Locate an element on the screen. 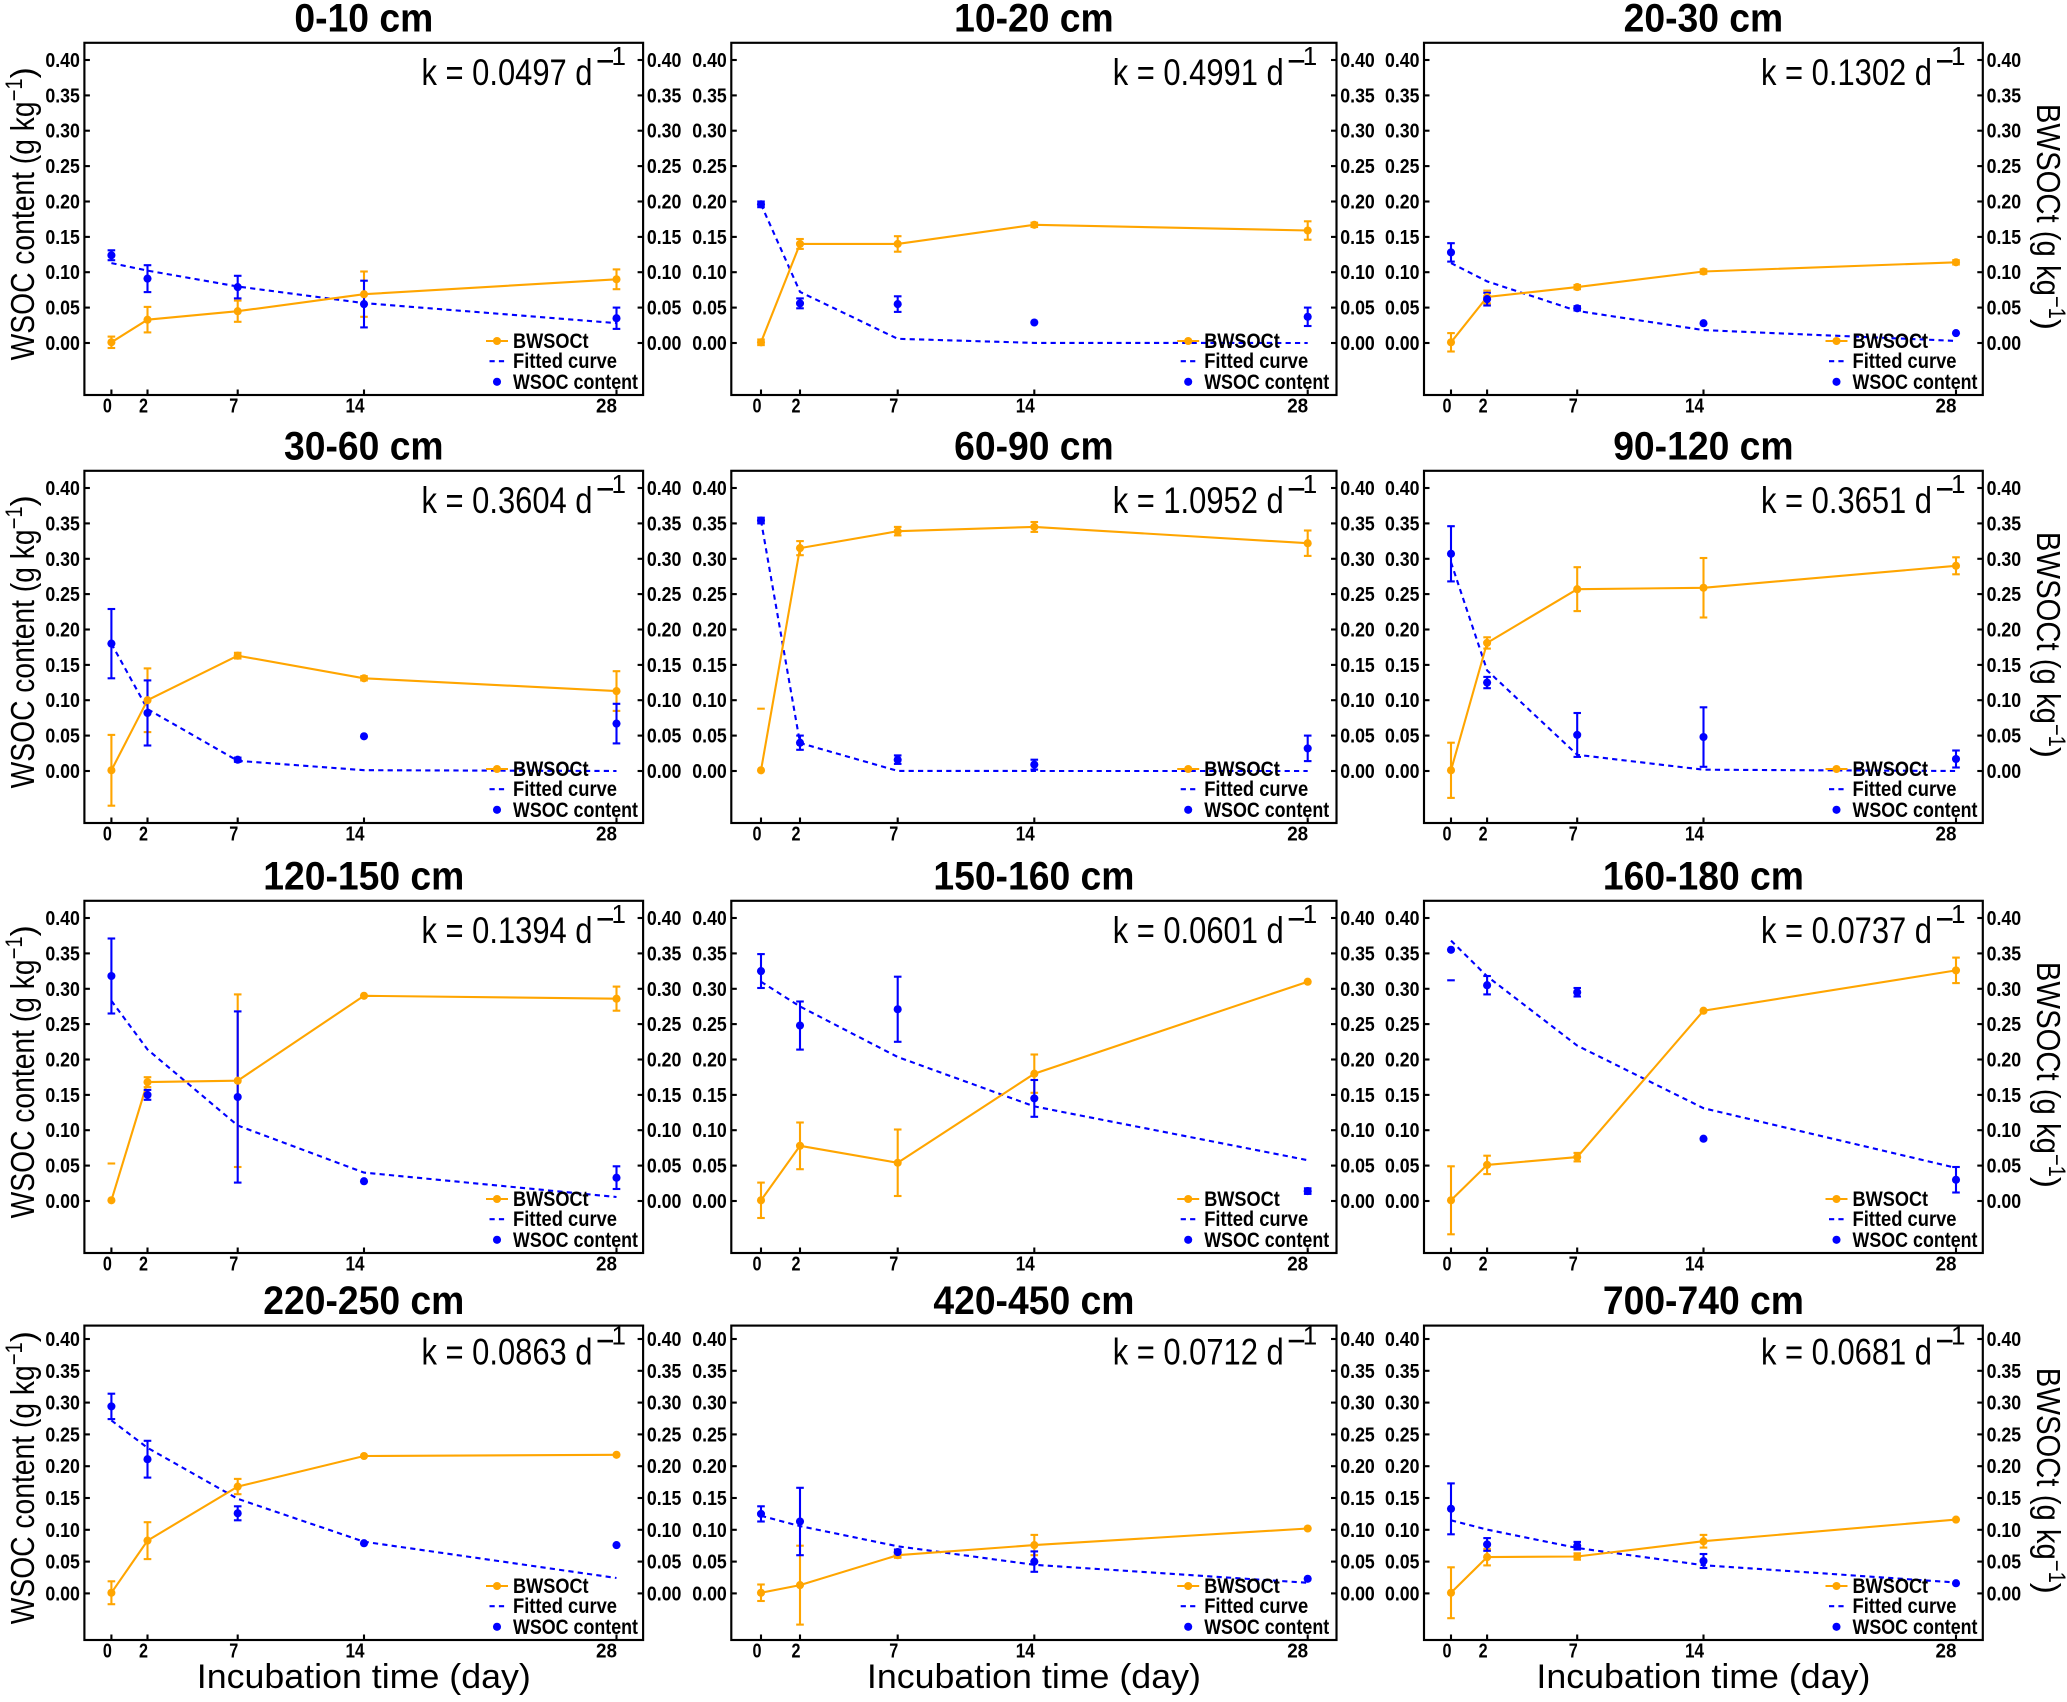  svg-text: 60-90 cm is located at coordinates (1034, 446).